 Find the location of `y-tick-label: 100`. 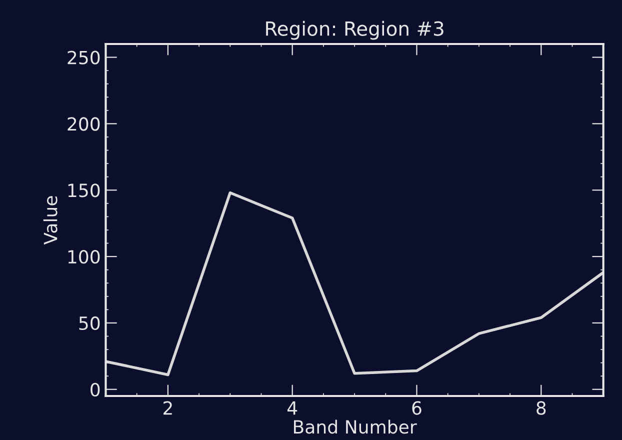

y-tick-label: 100 is located at coordinates (84, 257).